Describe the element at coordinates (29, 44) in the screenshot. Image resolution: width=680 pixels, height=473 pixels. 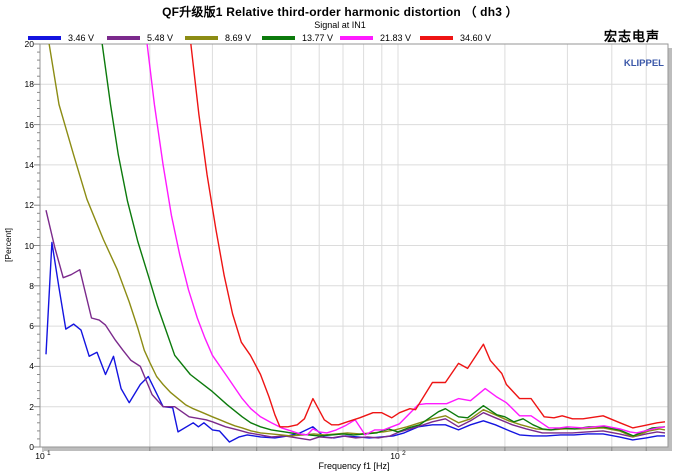
I see `y-tick-label: 20` at that location.